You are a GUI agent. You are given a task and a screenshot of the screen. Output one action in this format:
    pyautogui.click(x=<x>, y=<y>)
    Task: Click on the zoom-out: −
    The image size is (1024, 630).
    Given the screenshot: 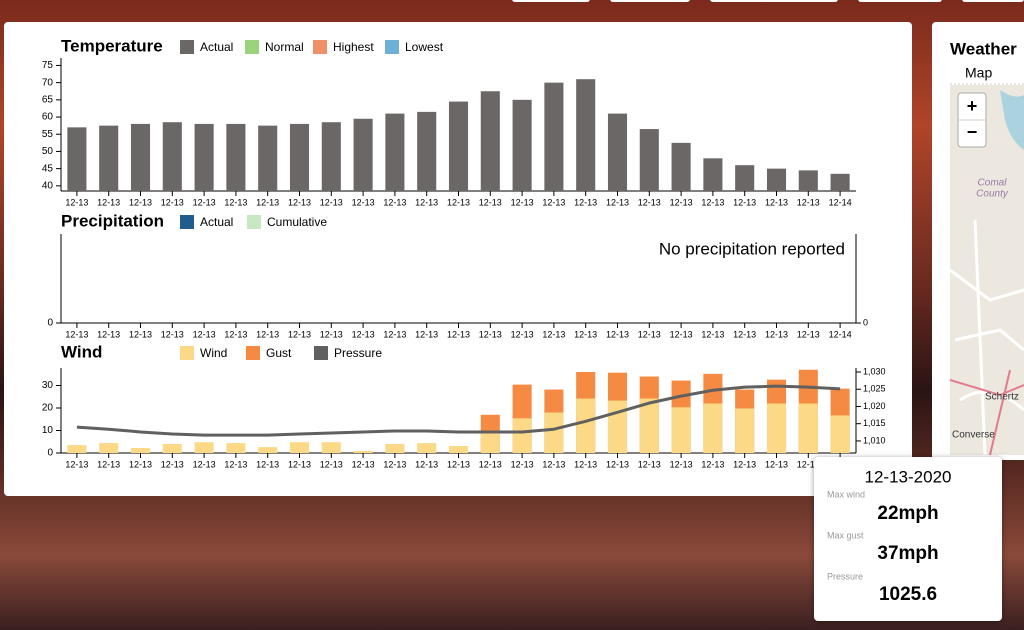 What is the action you would take?
    pyautogui.click(x=972, y=132)
    